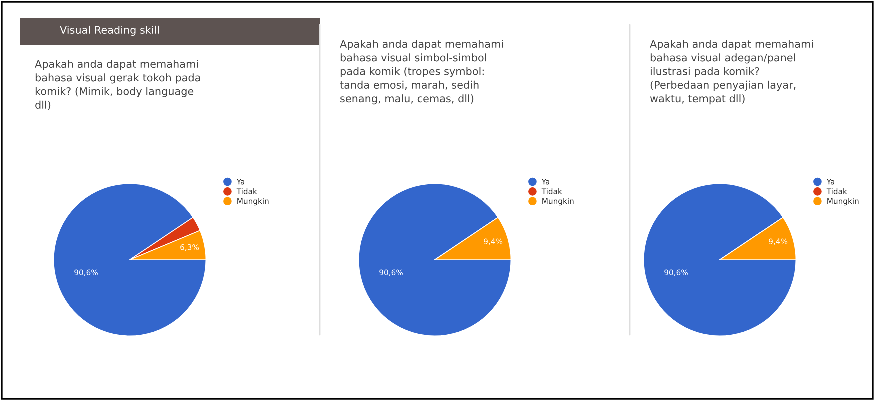  Describe the element at coordinates (110, 31) in the screenshot. I see `text: Visual Reading skill` at that location.